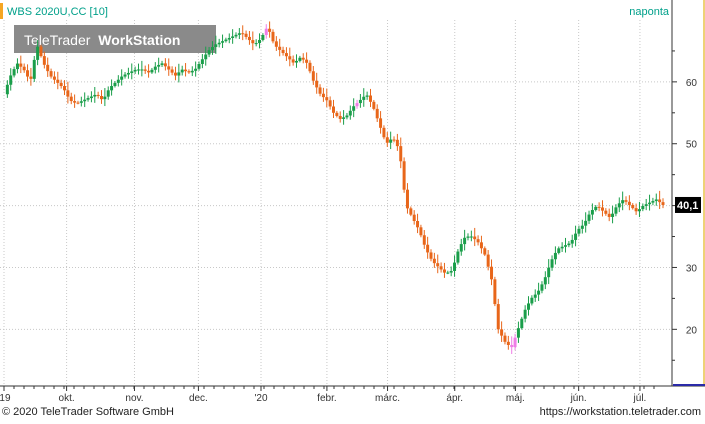  What do you see at coordinates (5, 398) in the screenshot?
I see `x-tick-label-0: '19` at bounding box center [5, 398].